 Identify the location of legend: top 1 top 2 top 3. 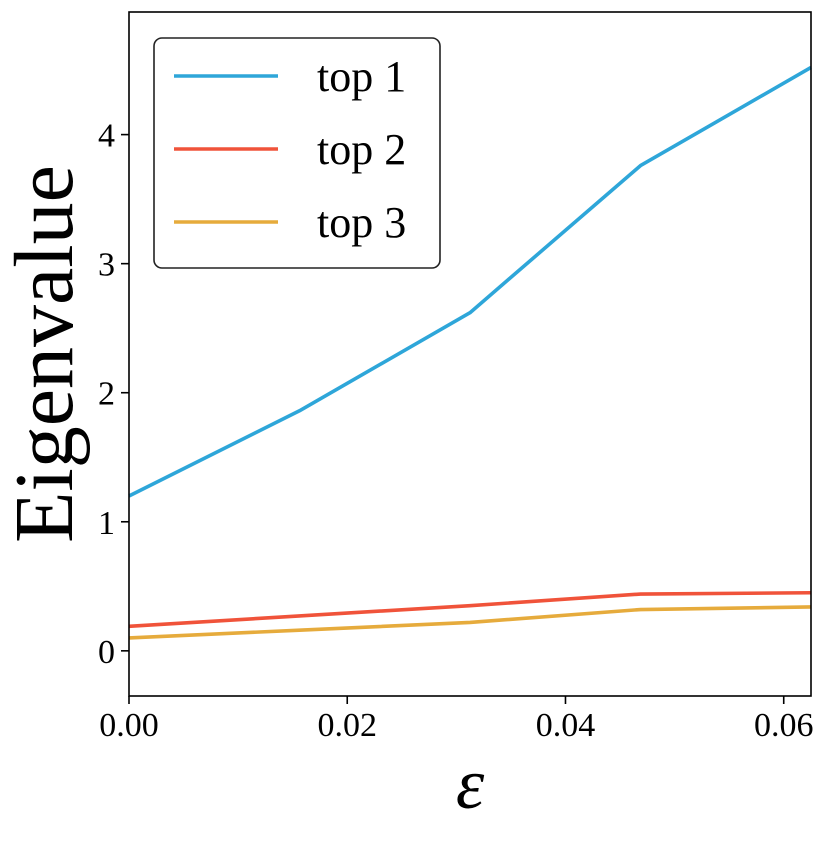
(297, 153).